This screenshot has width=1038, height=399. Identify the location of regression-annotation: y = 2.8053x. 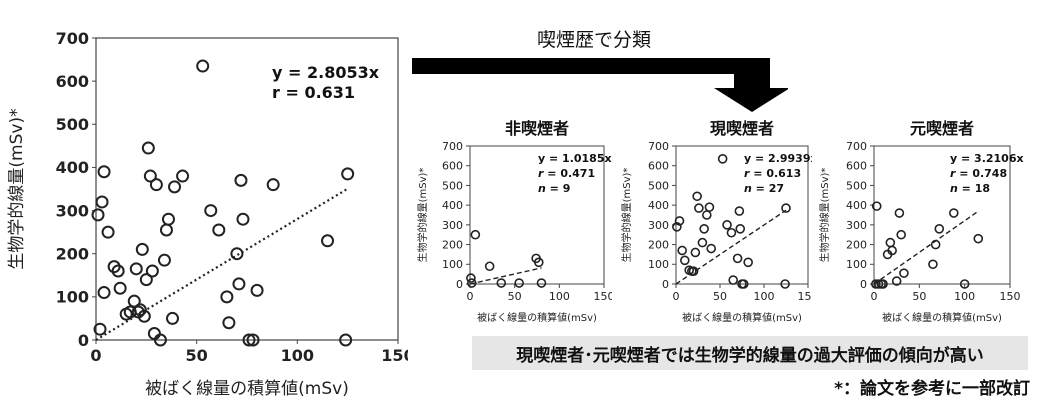
(326, 72).